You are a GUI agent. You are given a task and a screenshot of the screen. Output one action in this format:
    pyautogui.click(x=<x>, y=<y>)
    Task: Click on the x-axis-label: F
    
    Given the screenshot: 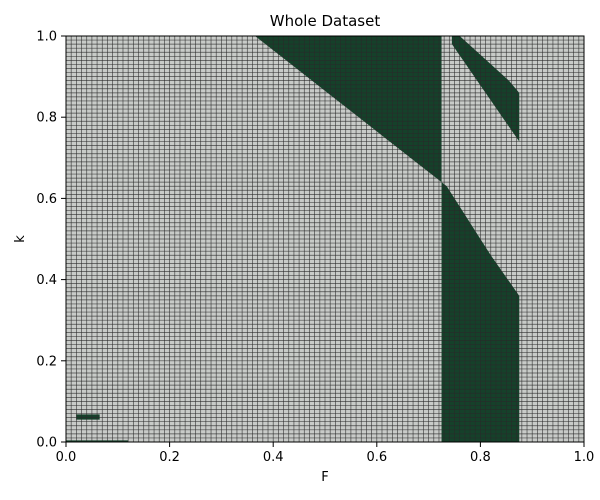 What is the action you would take?
    pyautogui.click(x=324, y=477)
    